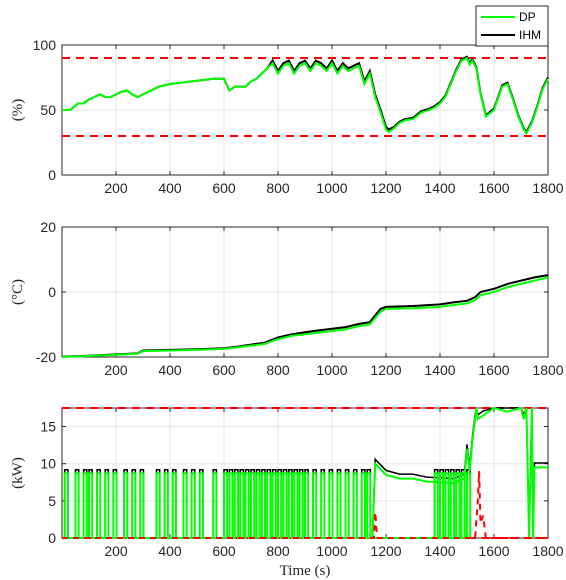  Describe the element at coordinates (52, 501) in the screenshot. I see `y-tick-label: 5` at that location.